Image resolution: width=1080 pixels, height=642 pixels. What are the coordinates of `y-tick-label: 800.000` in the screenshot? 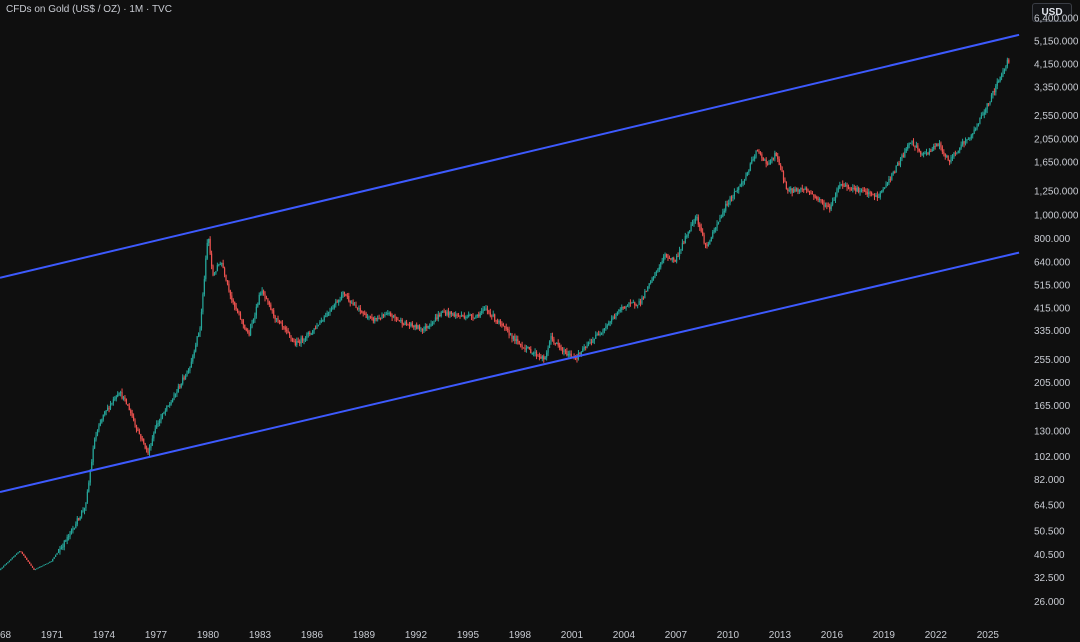 It's located at (1052, 239).